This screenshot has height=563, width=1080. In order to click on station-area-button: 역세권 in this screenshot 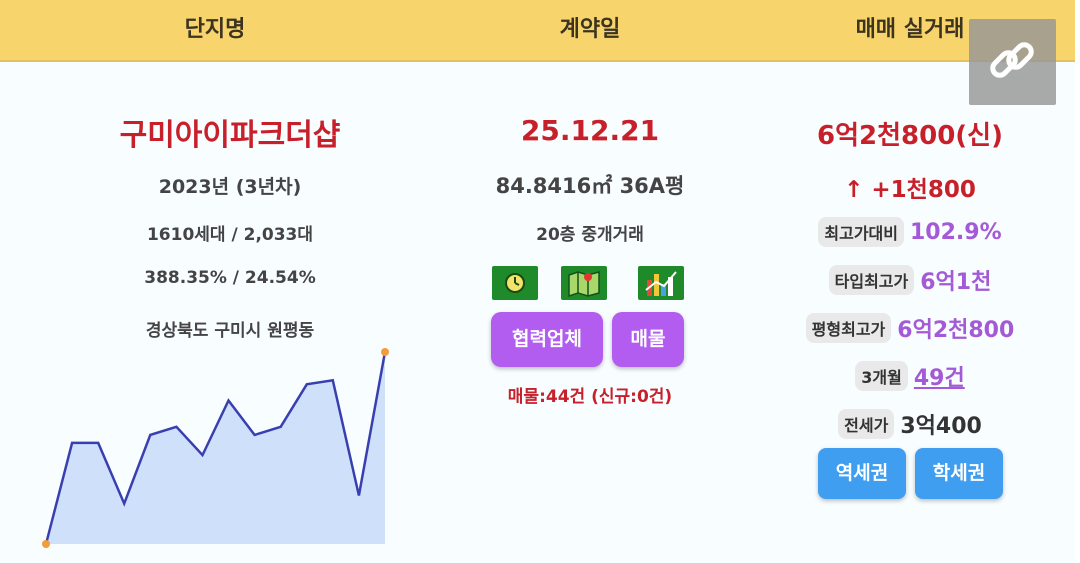, I will do `click(862, 473)`.